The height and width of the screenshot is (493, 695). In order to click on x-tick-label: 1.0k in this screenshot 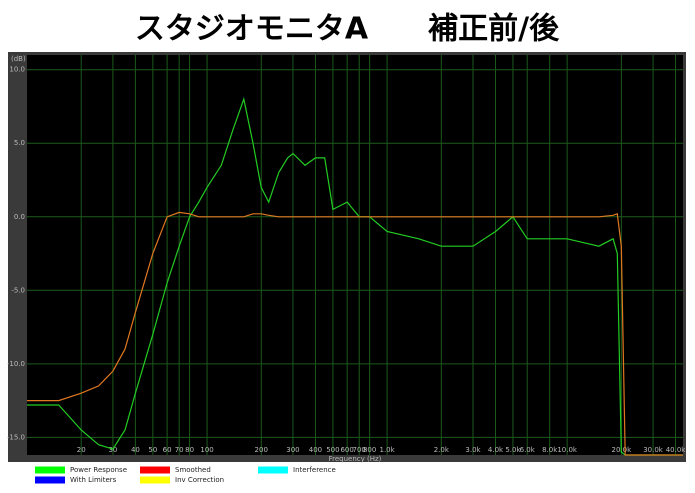, I will do `click(388, 450)`.